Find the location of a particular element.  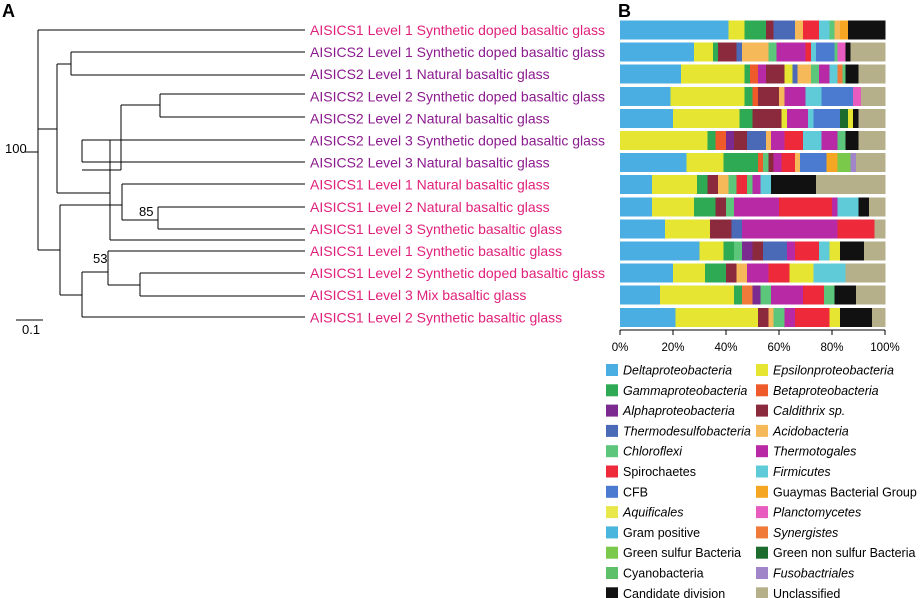

stacked-bars is located at coordinates (753, 173).